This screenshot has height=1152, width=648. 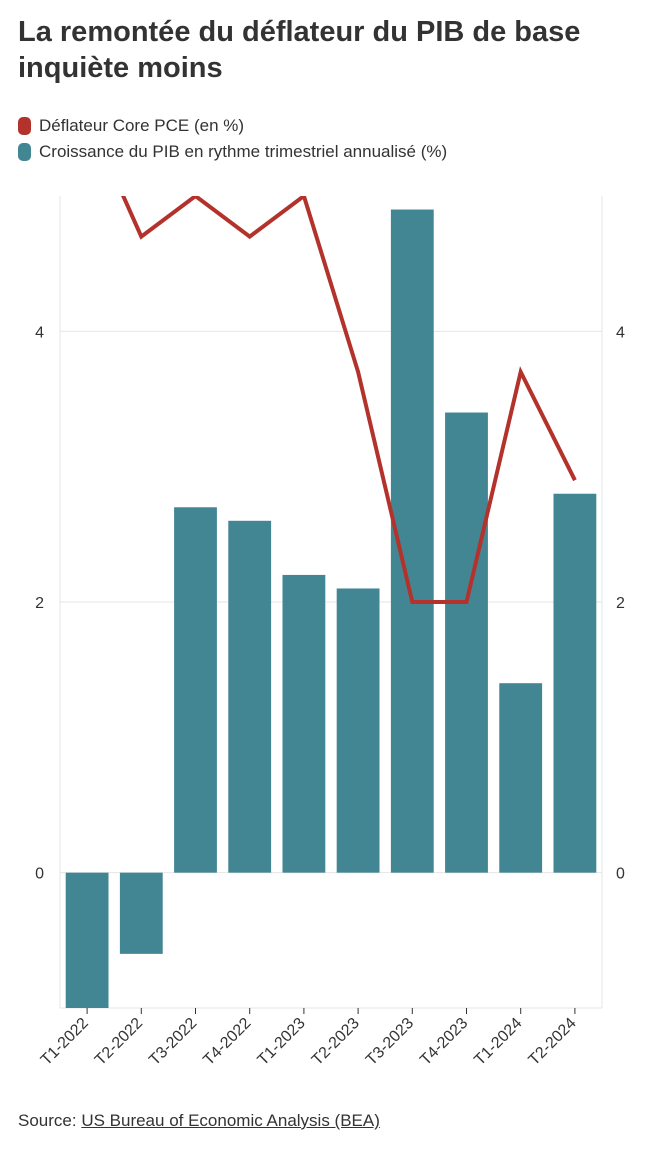 I want to click on bar-T2-2023, so click(x=358, y=730).